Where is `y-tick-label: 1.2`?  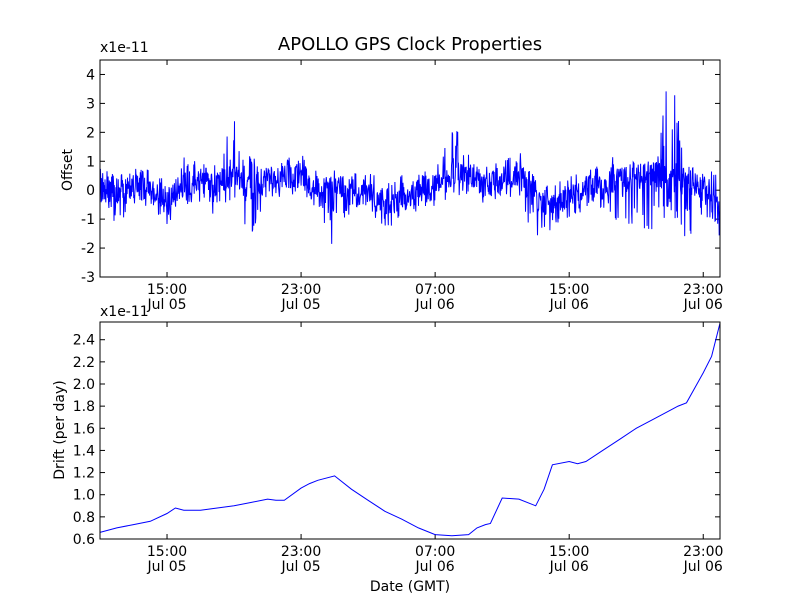
y-tick-label: 1.2 is located at coordinates (84, 474).